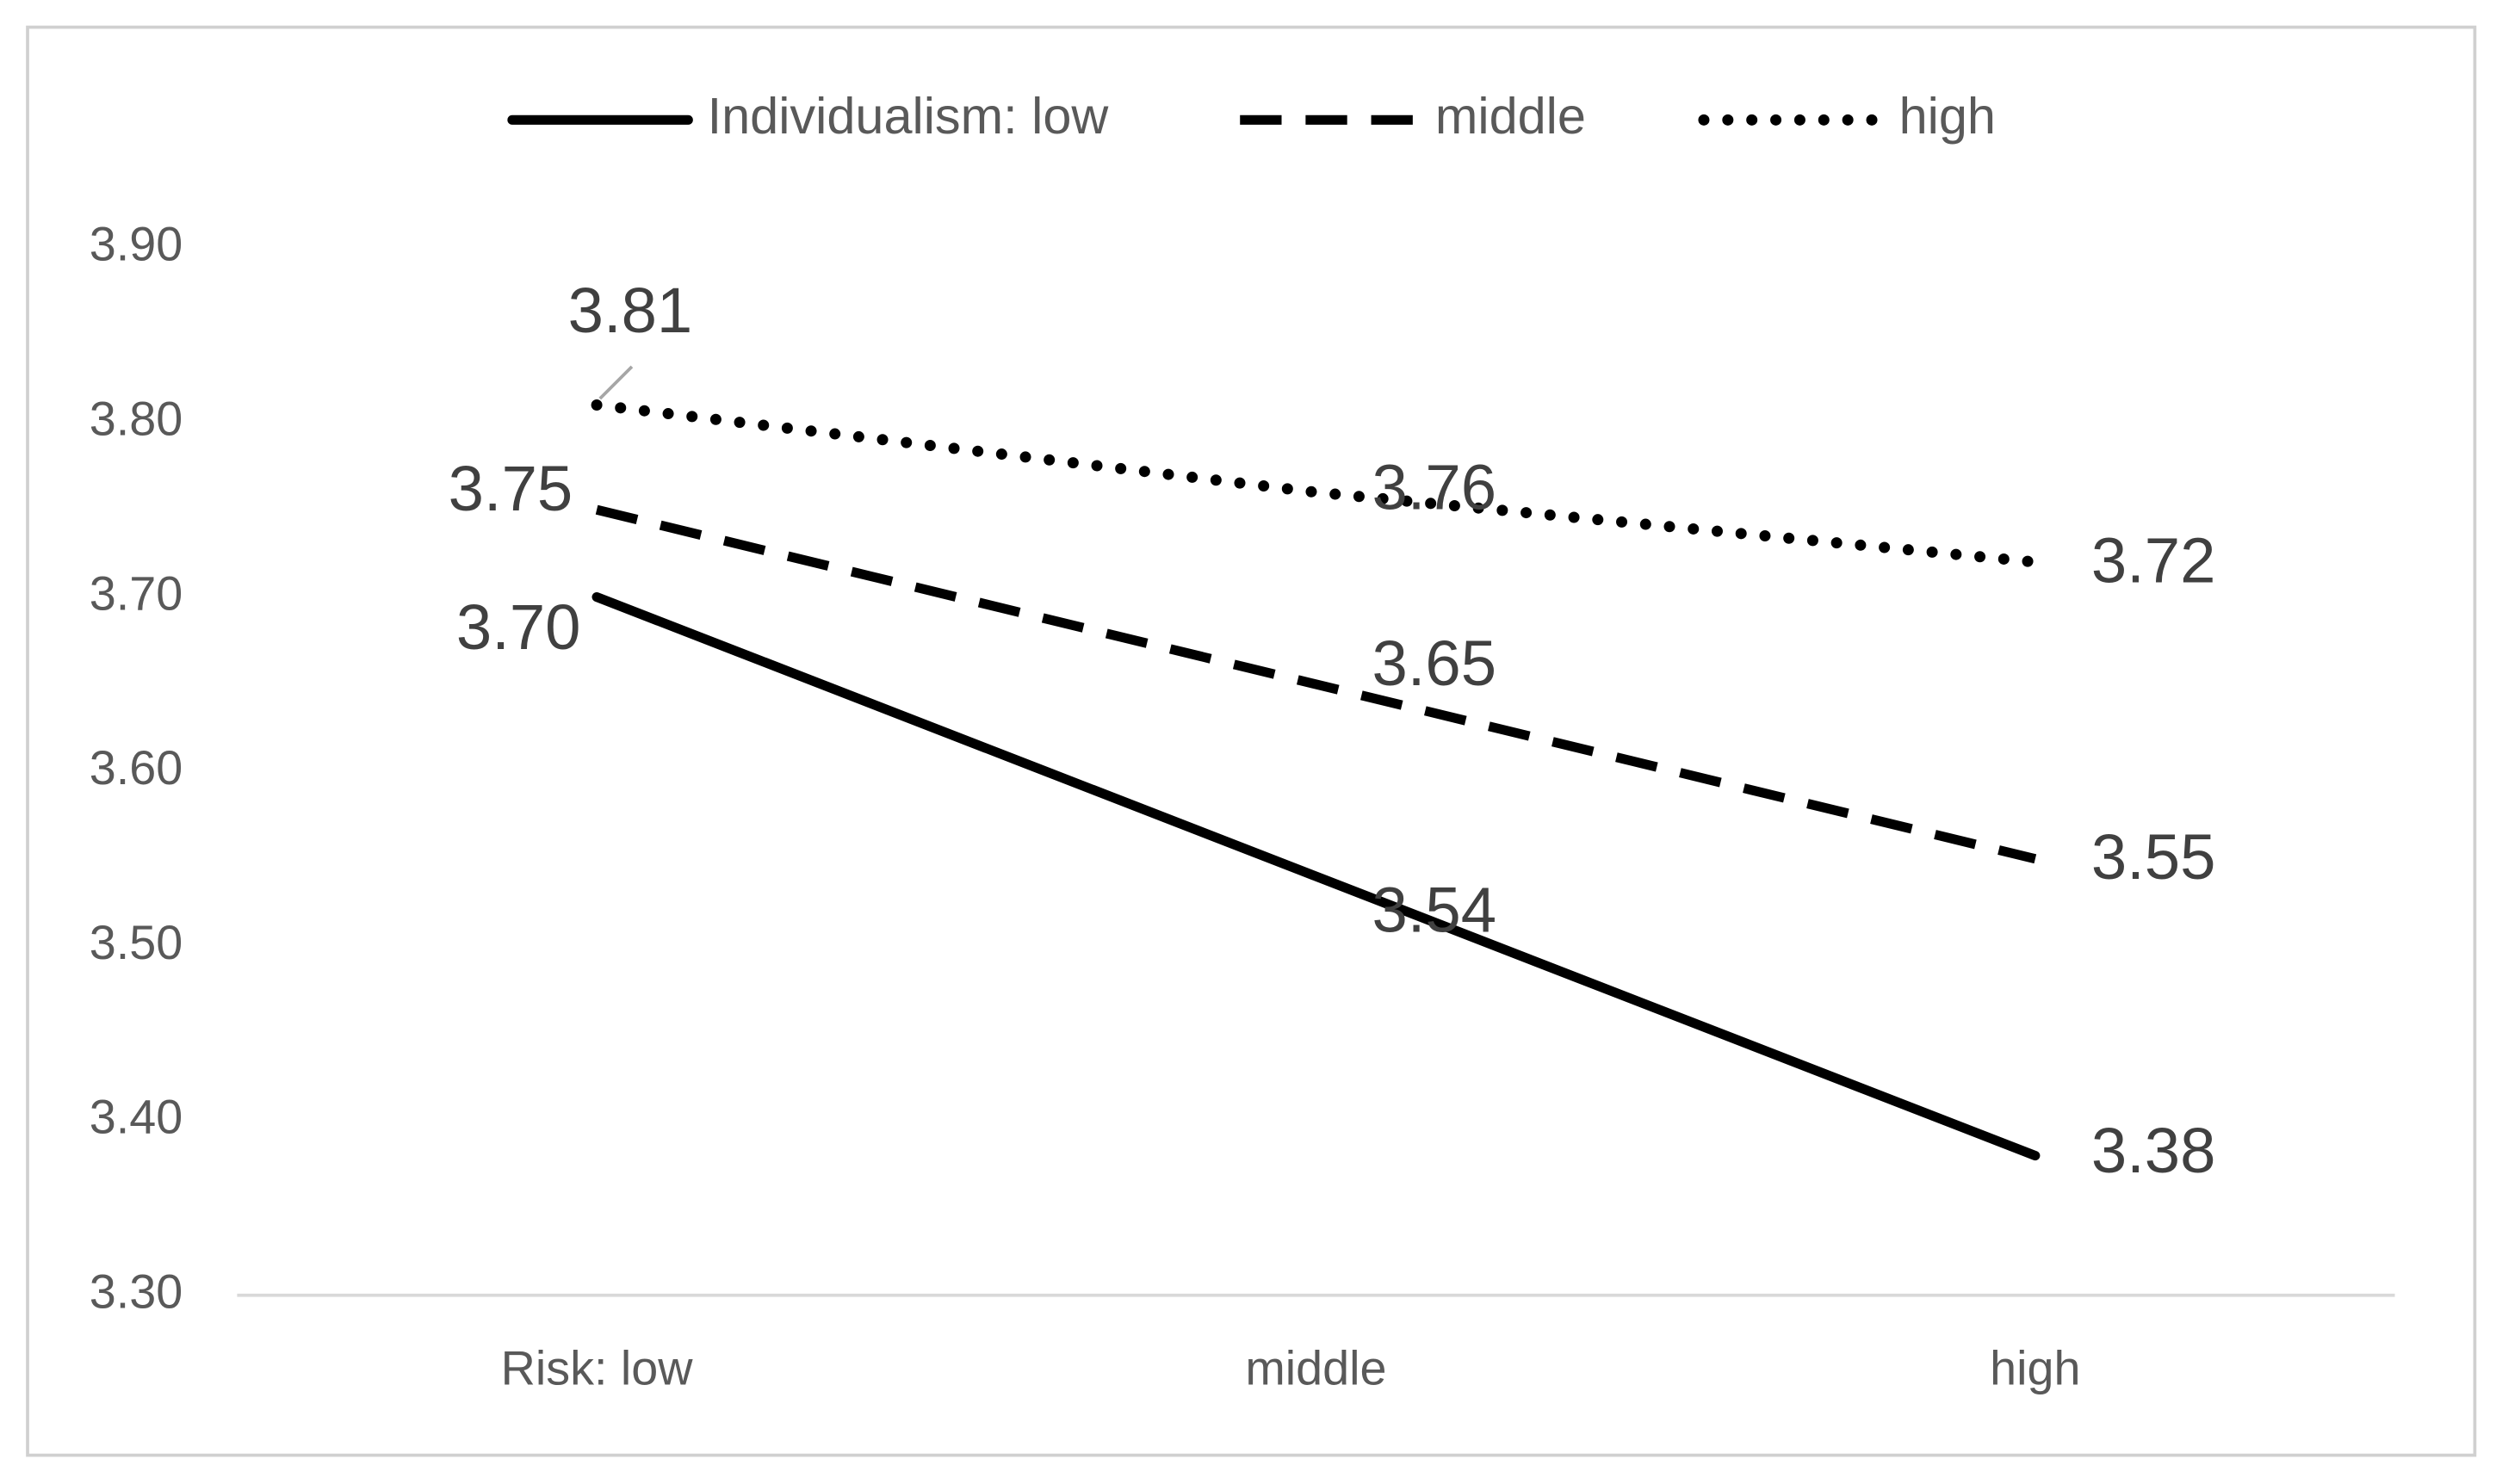 Image resolution: width=2496 pixels, height=1484 pixels. Describe the element at coordinates (1434, 663) in the screenshot. I see `data-label: 3.65` at that location.